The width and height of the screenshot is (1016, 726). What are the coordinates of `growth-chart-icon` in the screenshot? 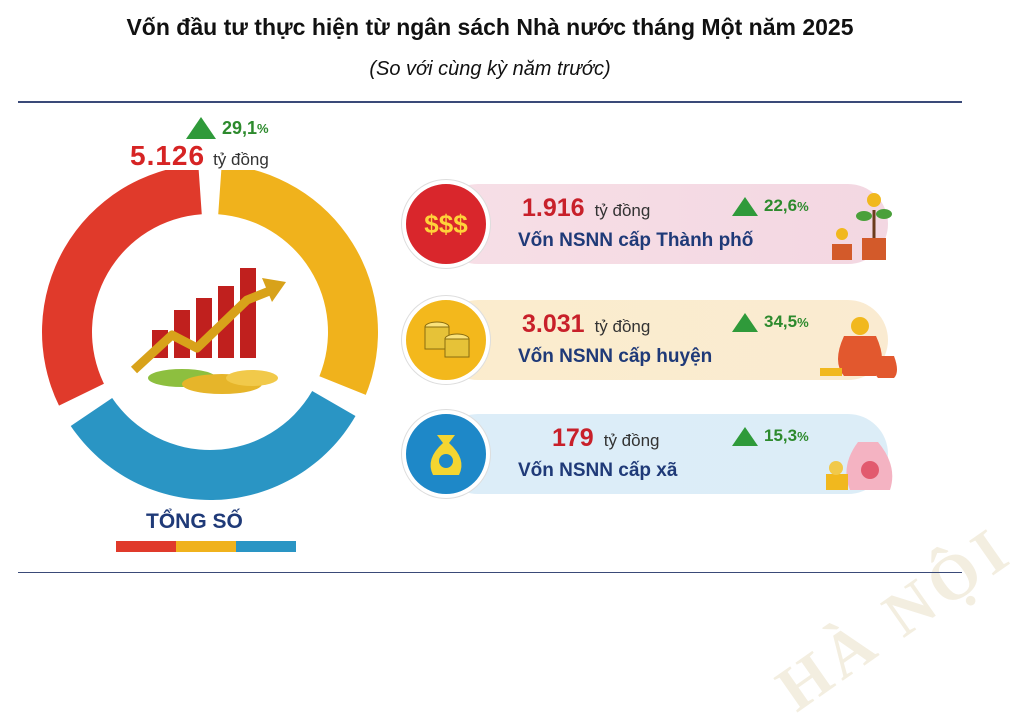 It's located at (208, 331).